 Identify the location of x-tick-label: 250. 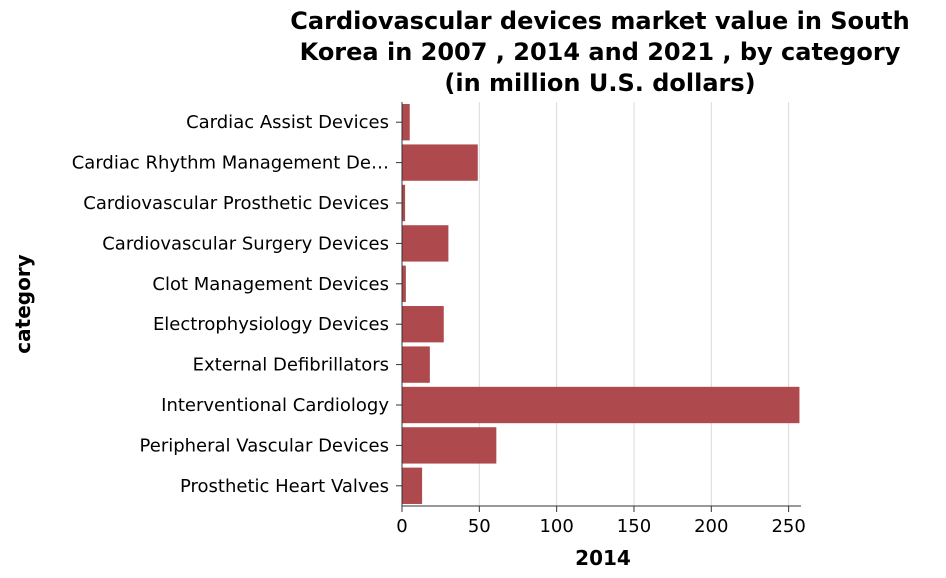
(788, 526).